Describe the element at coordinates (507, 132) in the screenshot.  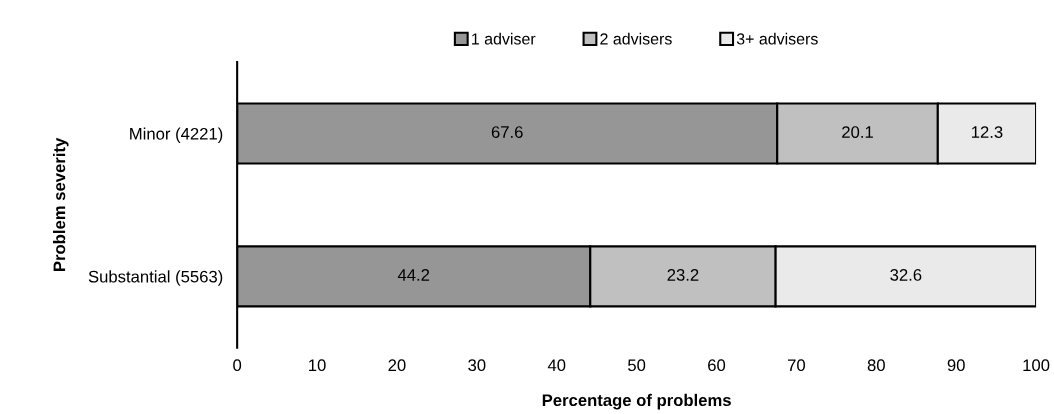
I see `data-label: 67.6` at that location.